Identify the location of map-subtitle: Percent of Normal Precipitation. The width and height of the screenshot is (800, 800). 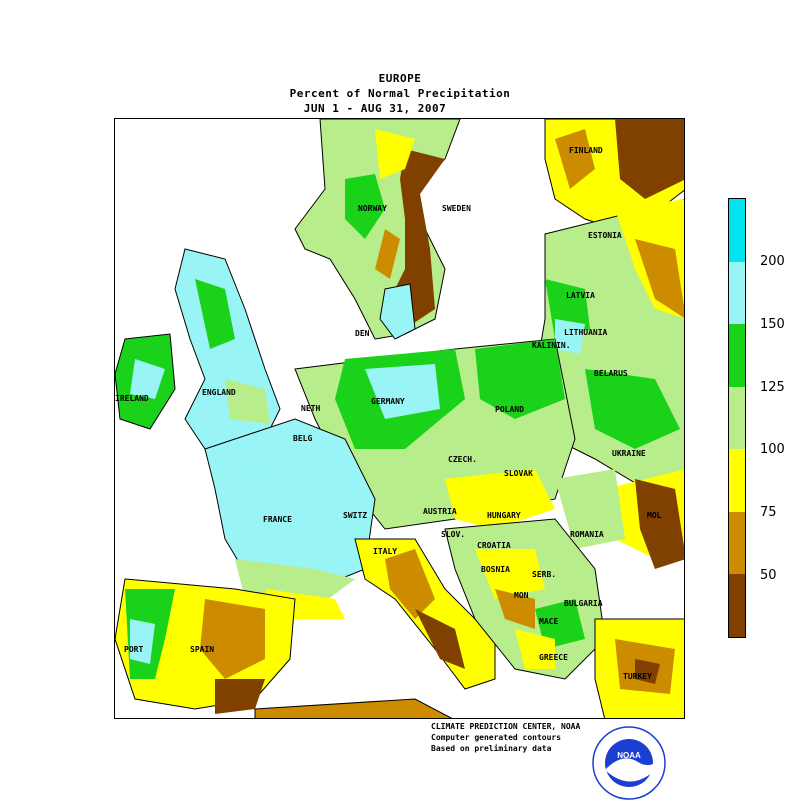
(400, 93).